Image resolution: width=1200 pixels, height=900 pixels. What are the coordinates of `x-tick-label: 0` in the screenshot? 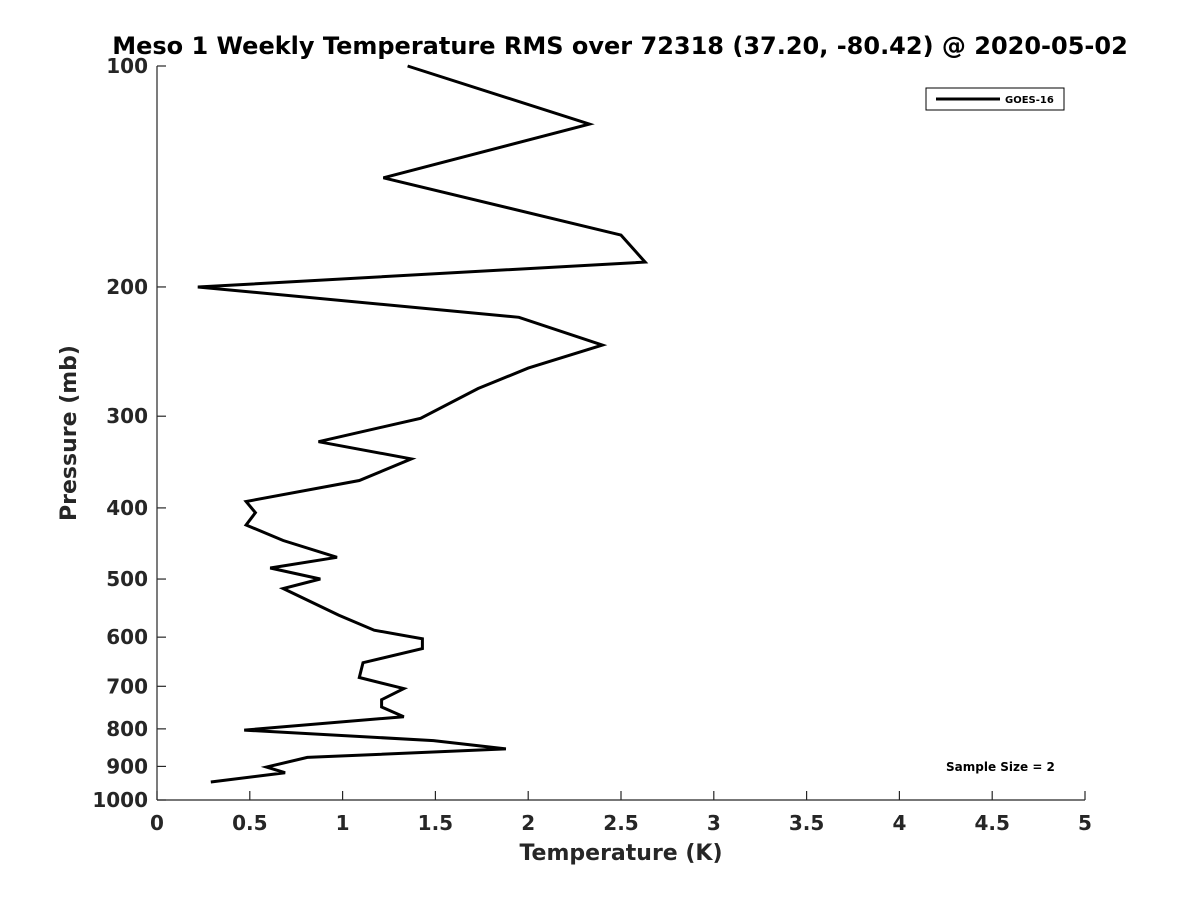 It's located at (157, 823).